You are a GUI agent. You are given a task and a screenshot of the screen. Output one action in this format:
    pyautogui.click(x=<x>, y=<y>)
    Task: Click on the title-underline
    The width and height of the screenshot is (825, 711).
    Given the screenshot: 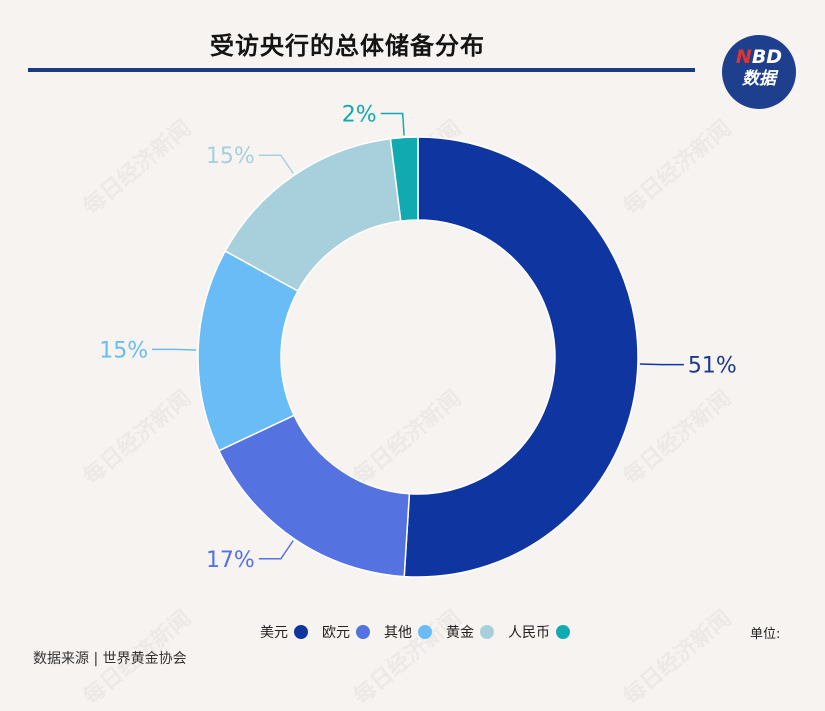 What is the action you would take?
    pyautogui.click(x=361, y=70)
    